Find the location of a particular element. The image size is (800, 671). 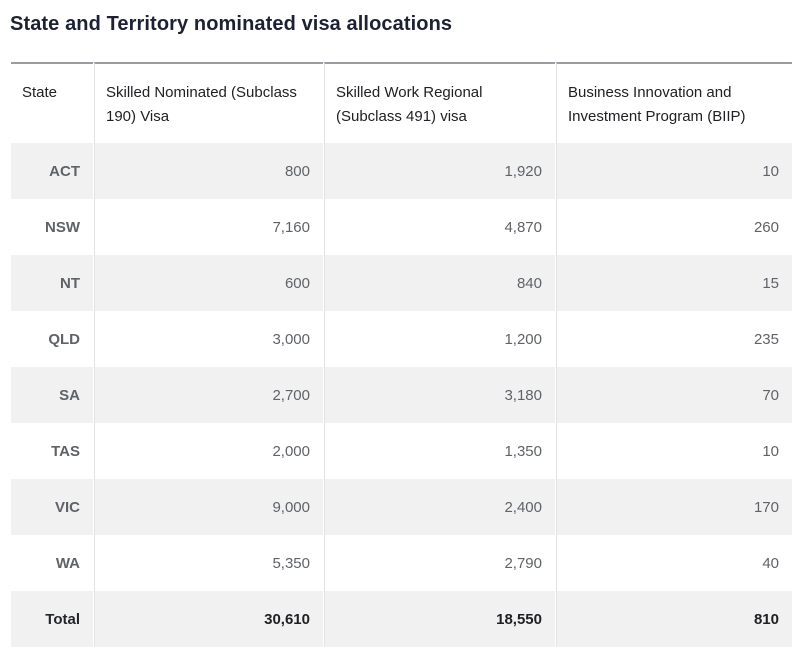

cell-state: NSW is located at coordinates (52, 227).